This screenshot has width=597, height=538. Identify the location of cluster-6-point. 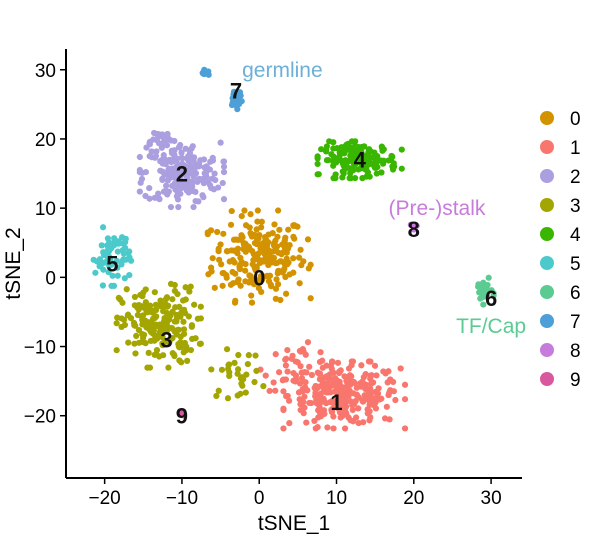
(483, 304).